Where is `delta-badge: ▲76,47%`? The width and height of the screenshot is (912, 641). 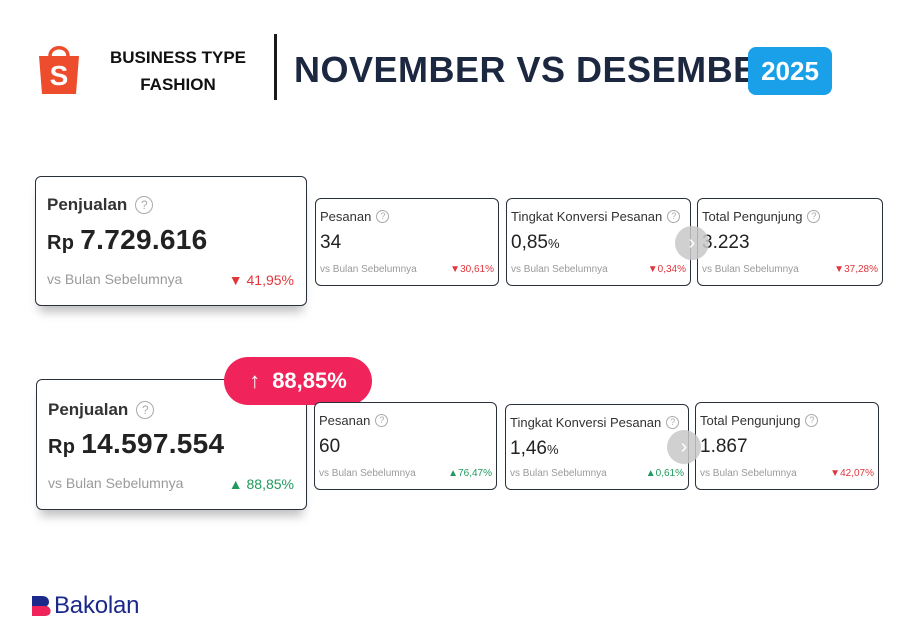 delta-badge: ▲76,47% is located at coordinates (470, 473).